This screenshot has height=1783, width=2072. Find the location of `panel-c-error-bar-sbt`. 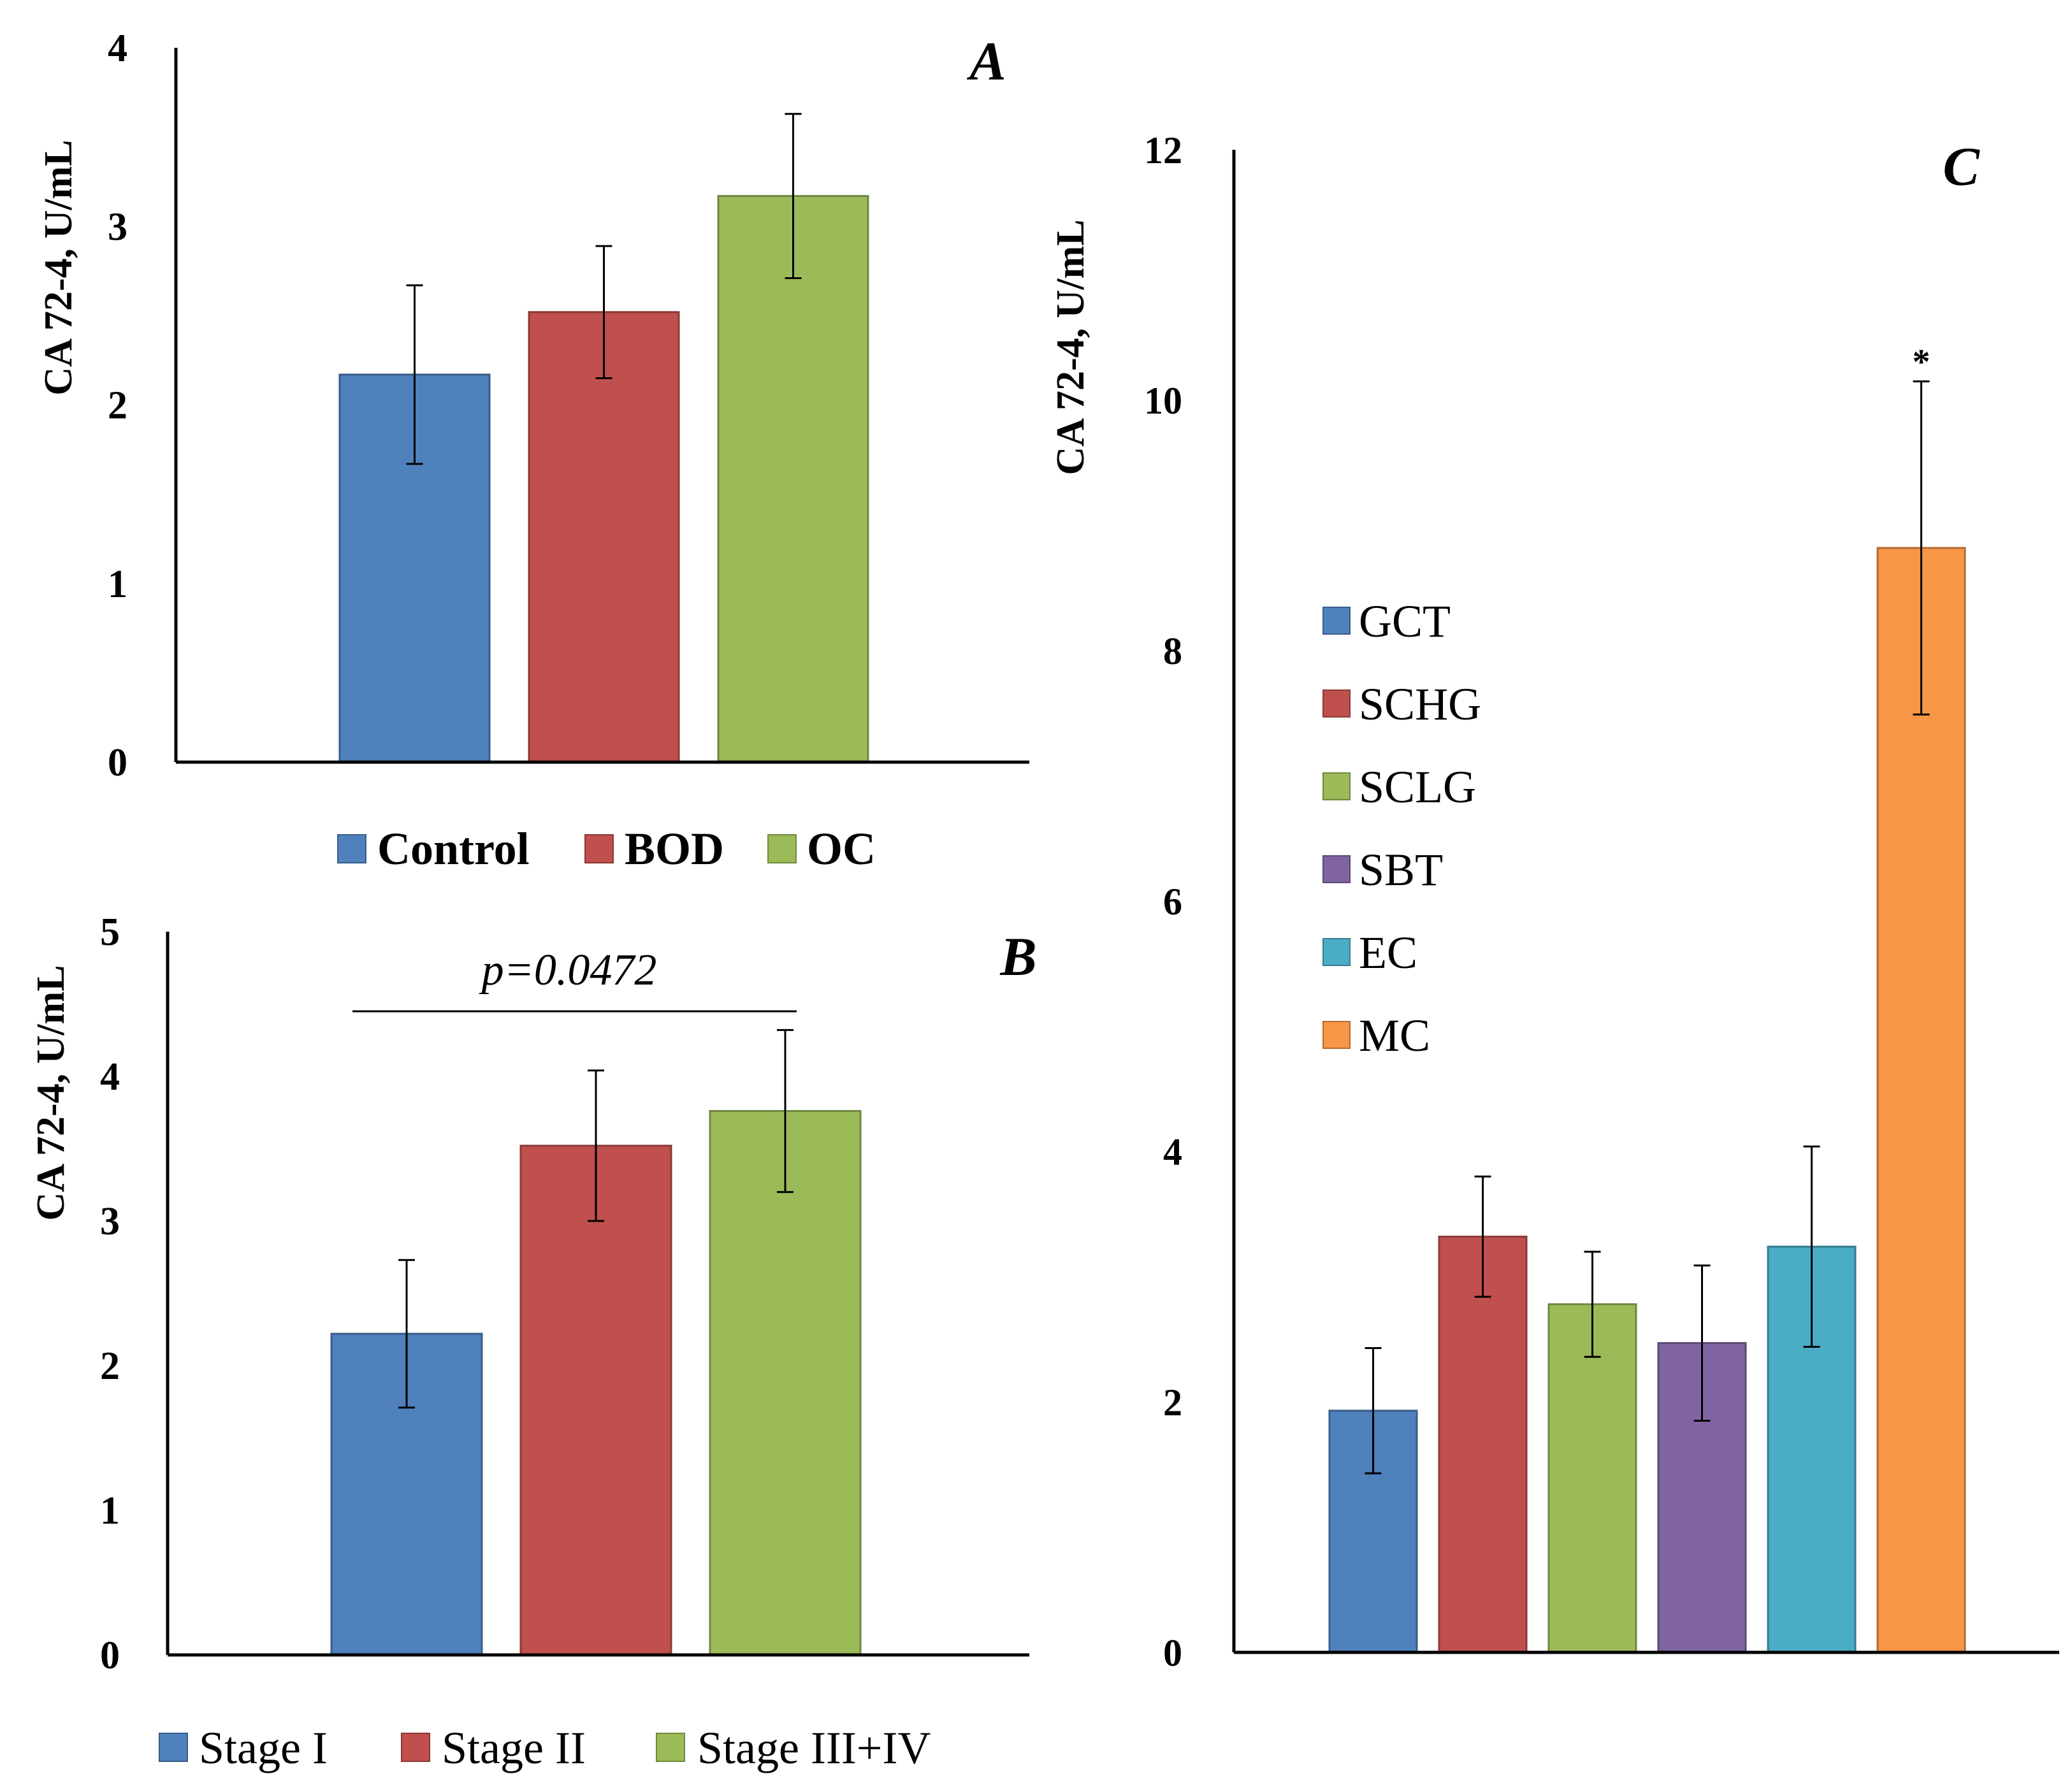

panel-c-error-bar-sbt is located at coordinates (1702, 1343).